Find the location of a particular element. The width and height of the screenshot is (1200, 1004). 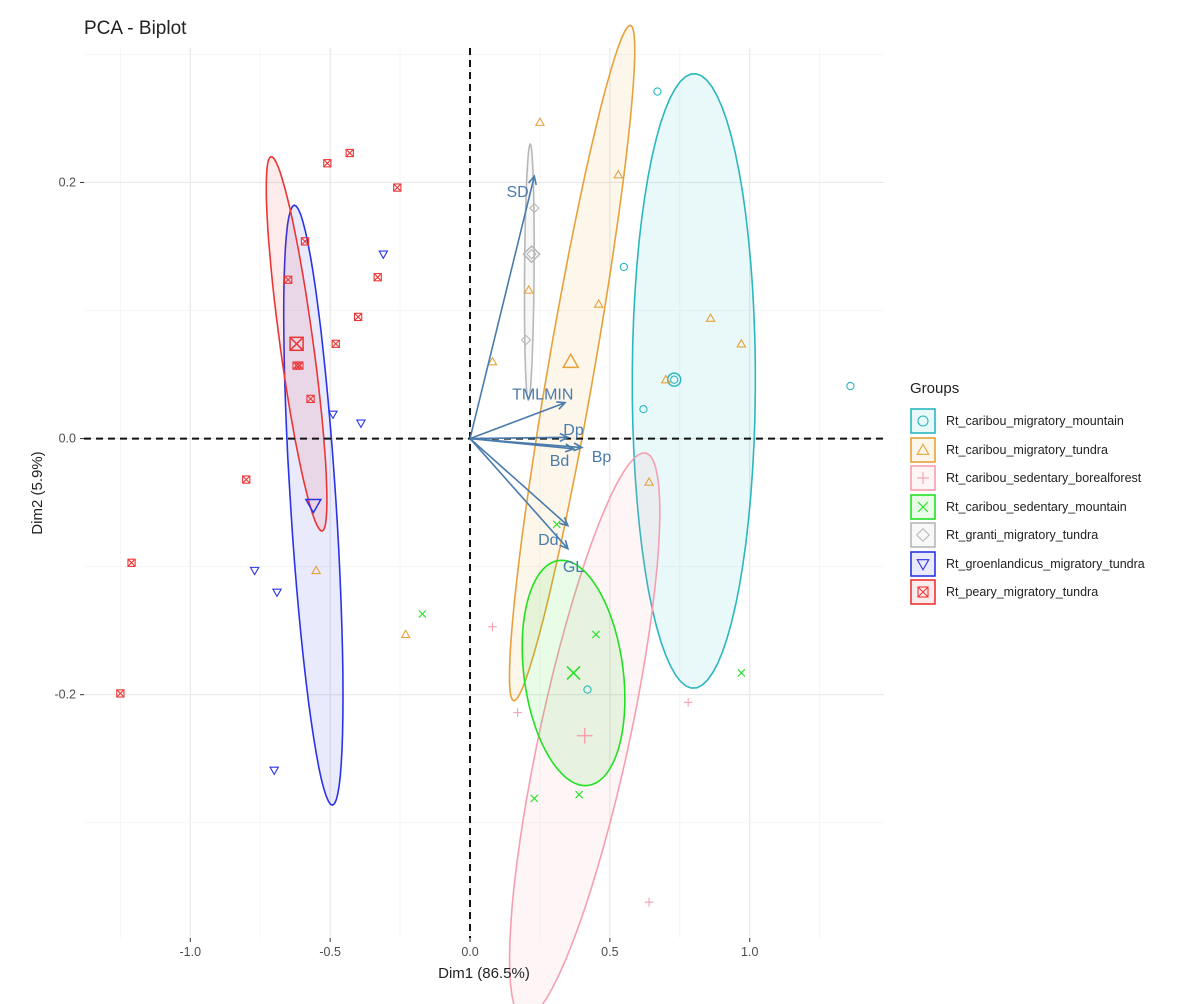

x-tick-label: 0.5 is located at coordinates (609, 952).